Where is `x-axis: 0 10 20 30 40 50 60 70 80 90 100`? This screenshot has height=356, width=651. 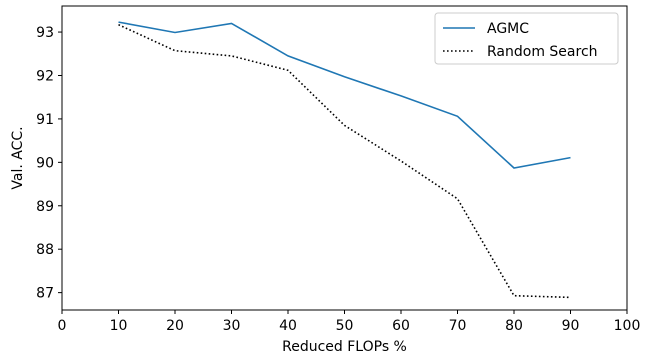
x-axis: 0 10 20 30 40 50 60 70 80 90 100 is located at coordinates (349, 322).